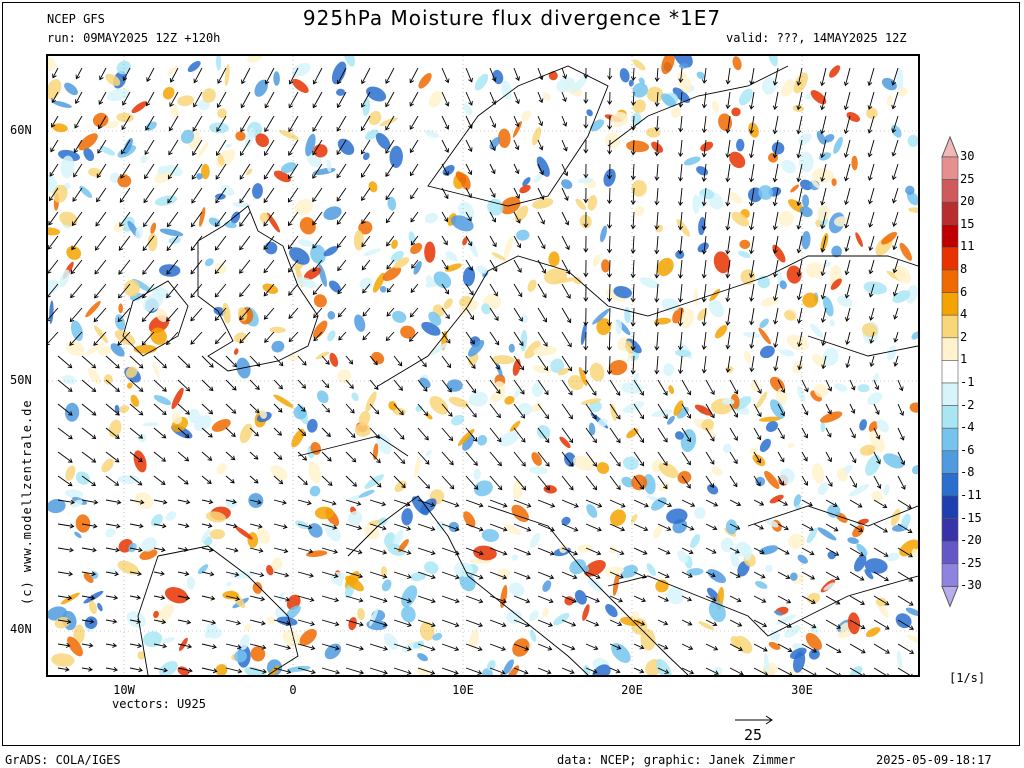  I want to click on footer-software: GrADS: COLA/IGES, so click(63, 760).